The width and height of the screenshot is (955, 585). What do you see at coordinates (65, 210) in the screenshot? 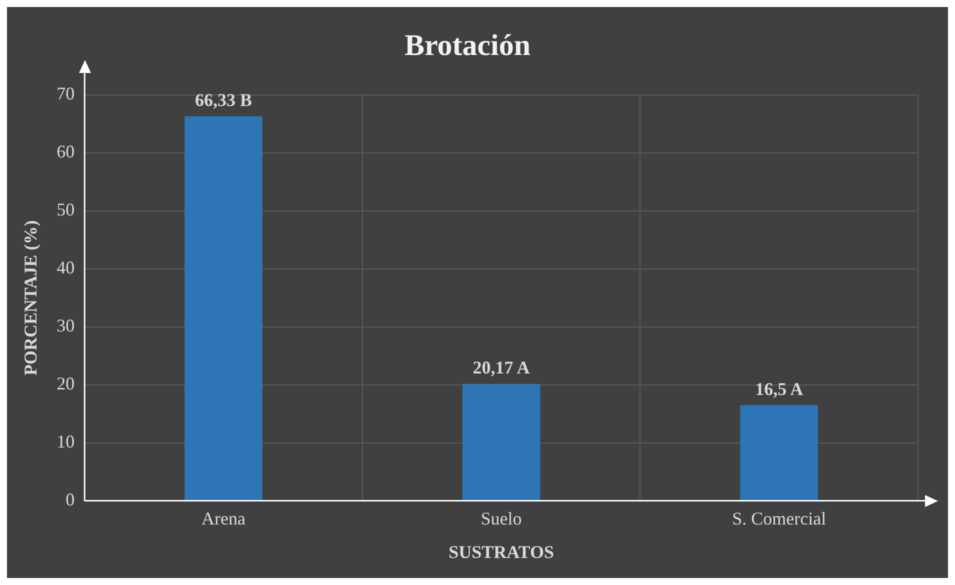
I see `y-tick-label: 50` at bounding box center [65, 210].